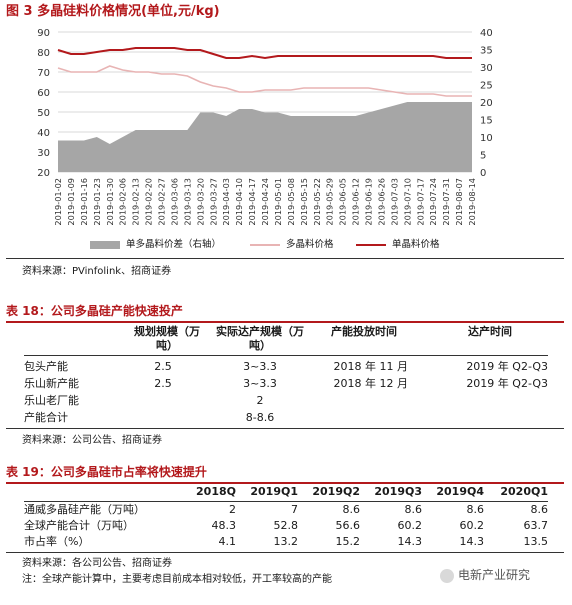  Describe the element at coordinates (524, 491) in the screenshot. I see `t19-header: 2020Q1` at that location.